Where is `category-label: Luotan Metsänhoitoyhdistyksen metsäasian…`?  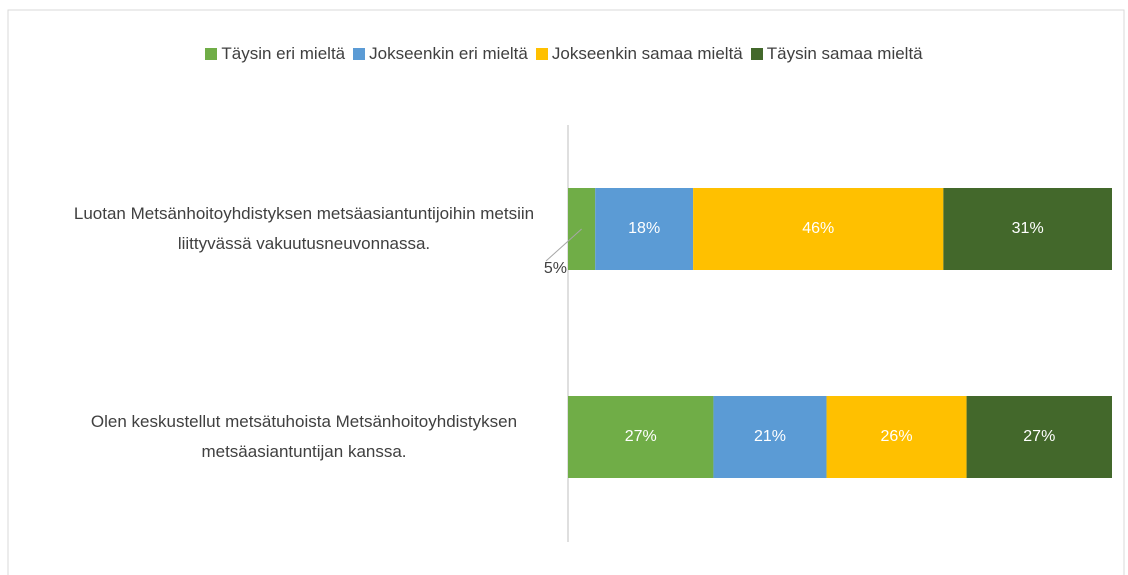 category-label: Luotan Metsänhoitoyhdistyksen metsäasian… is located at coordinates (304, 228).